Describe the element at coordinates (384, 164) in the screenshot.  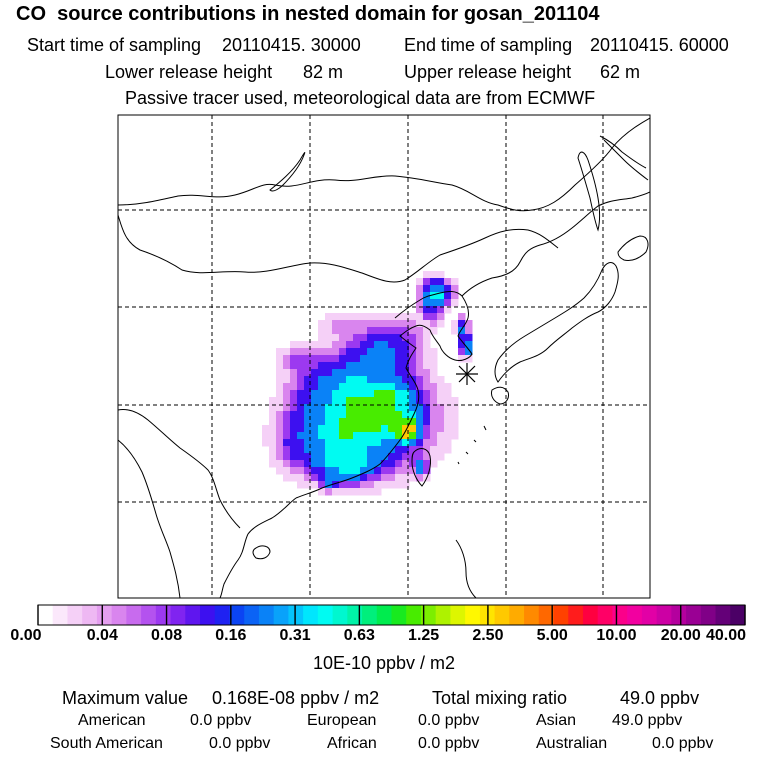
I see `coastline-north-border` at that location.